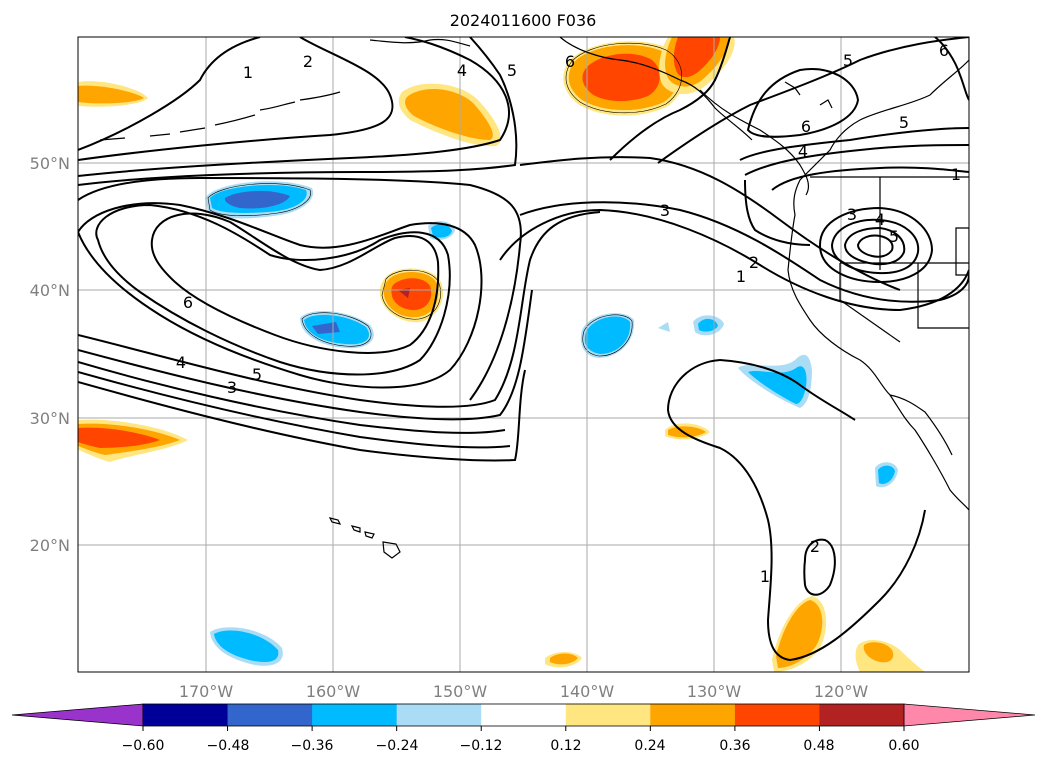  Describe the element at coordinates (113, 94) in the screenshot. I see `positive-anomaly-nw` at that location.